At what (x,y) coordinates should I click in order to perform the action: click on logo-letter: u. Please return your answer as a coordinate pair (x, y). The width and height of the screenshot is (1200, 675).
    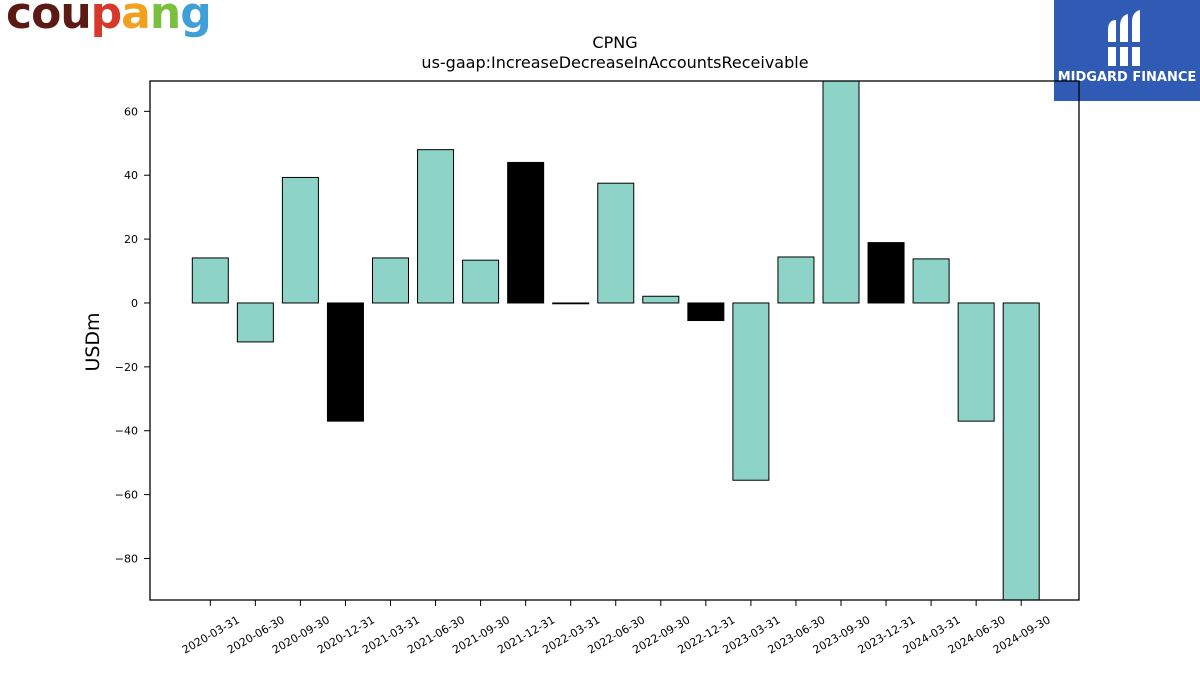
    Looking at the image, I should click on (75, 19).